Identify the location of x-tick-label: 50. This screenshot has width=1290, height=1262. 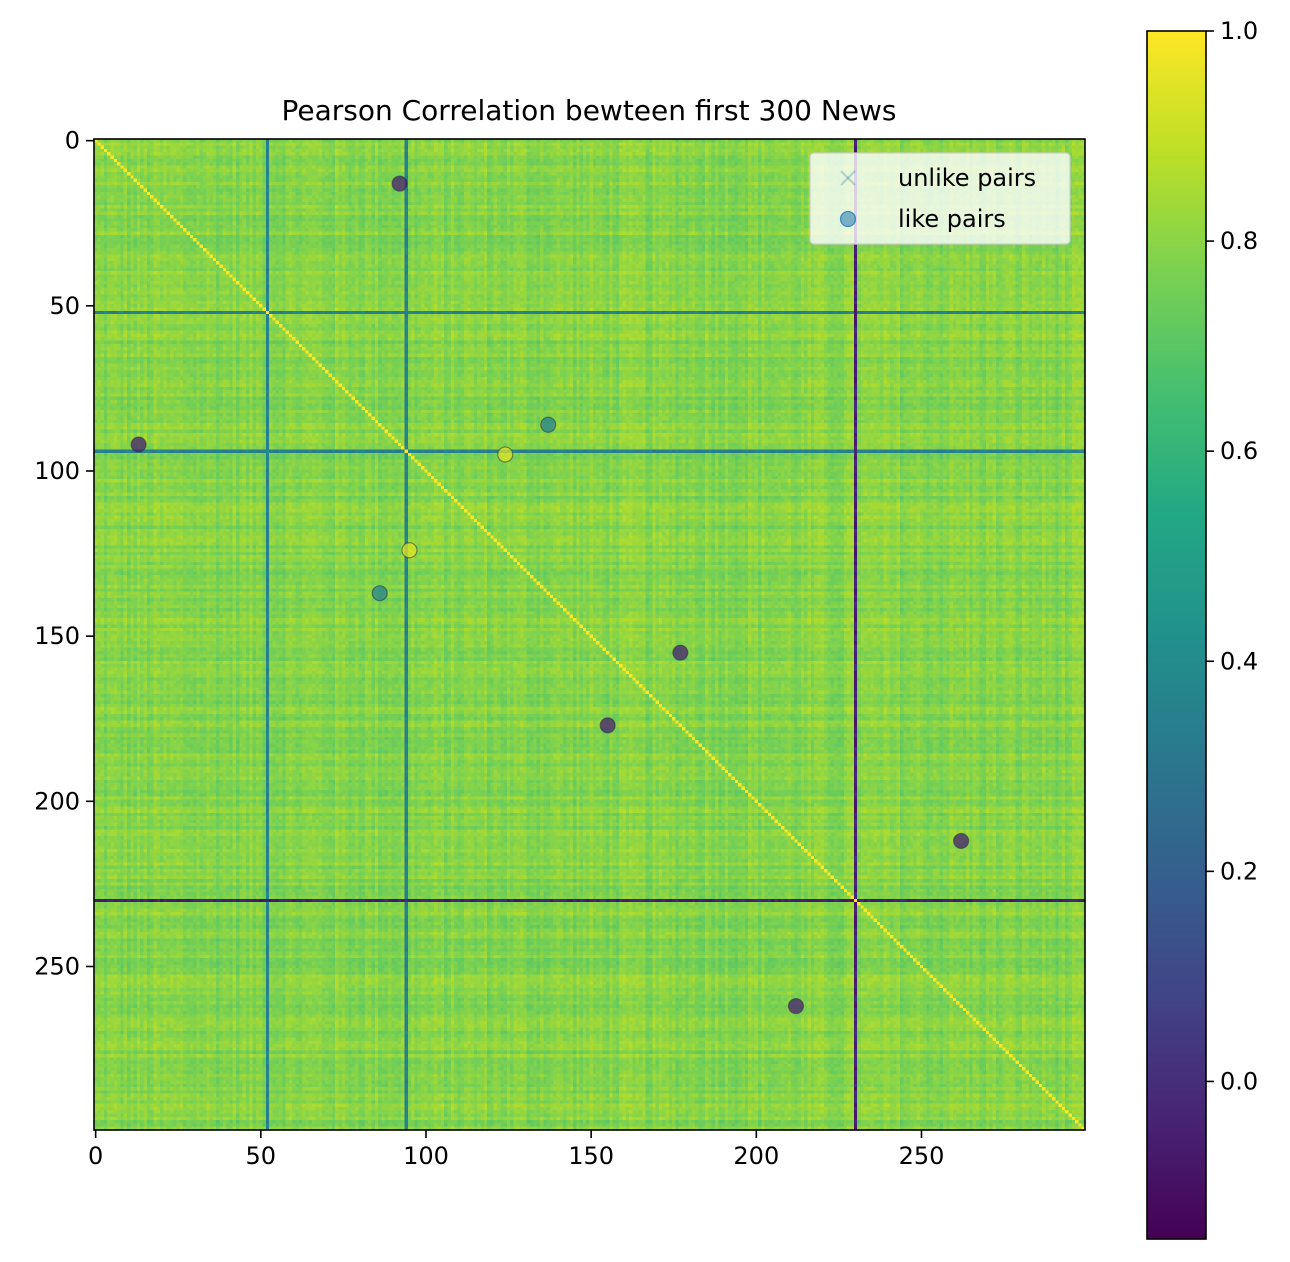
(261, 1156).